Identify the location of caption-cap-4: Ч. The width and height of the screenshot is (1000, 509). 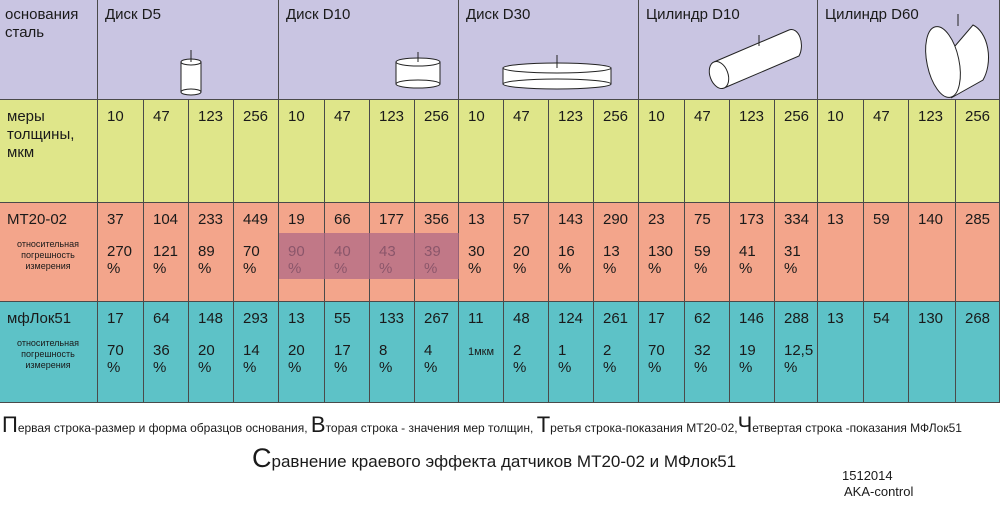
(745, 424).